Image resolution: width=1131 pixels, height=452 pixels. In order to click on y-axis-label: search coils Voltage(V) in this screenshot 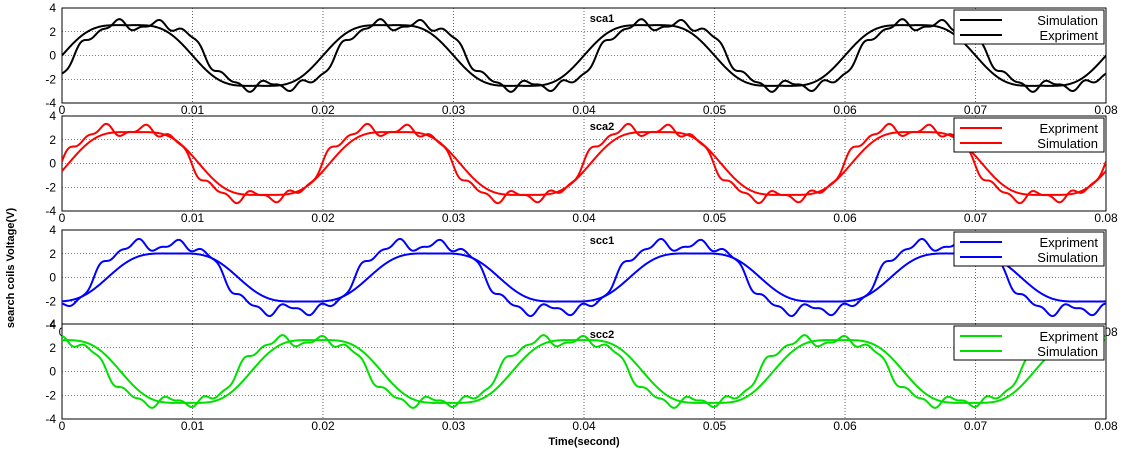, I will do `click(11, 268)`.